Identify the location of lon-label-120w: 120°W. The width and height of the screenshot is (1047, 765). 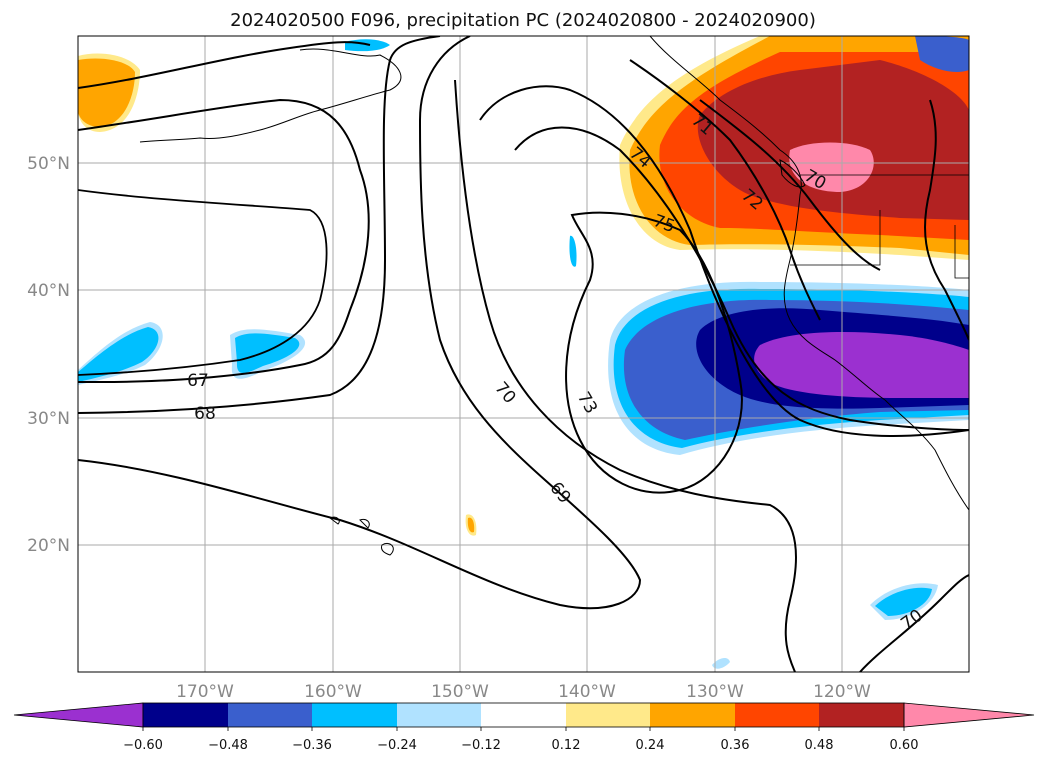
(842, 692).